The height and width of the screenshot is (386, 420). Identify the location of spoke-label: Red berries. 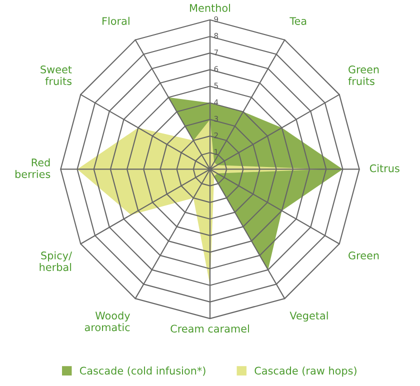
(32, 168).